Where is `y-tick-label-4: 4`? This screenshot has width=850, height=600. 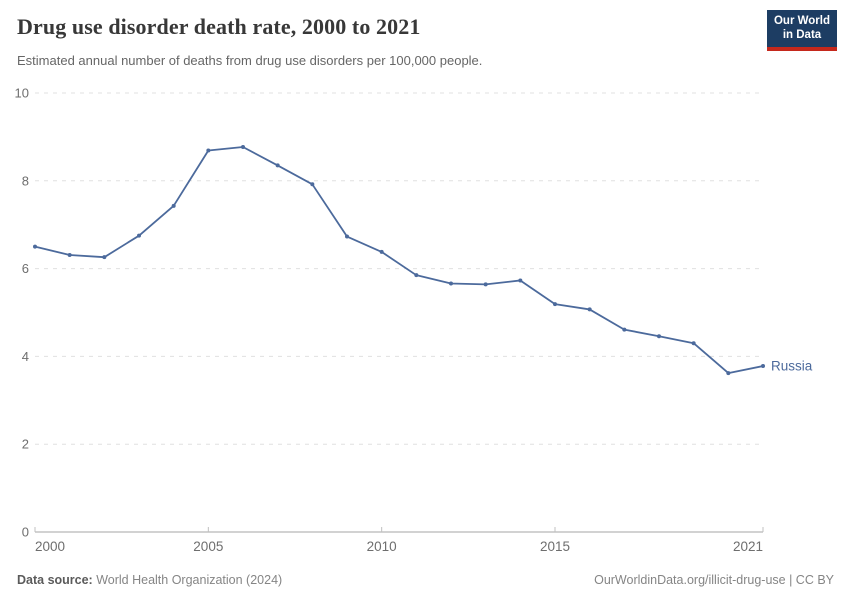 y-tick-label-4: 4 is located at coordinates (25, 356).